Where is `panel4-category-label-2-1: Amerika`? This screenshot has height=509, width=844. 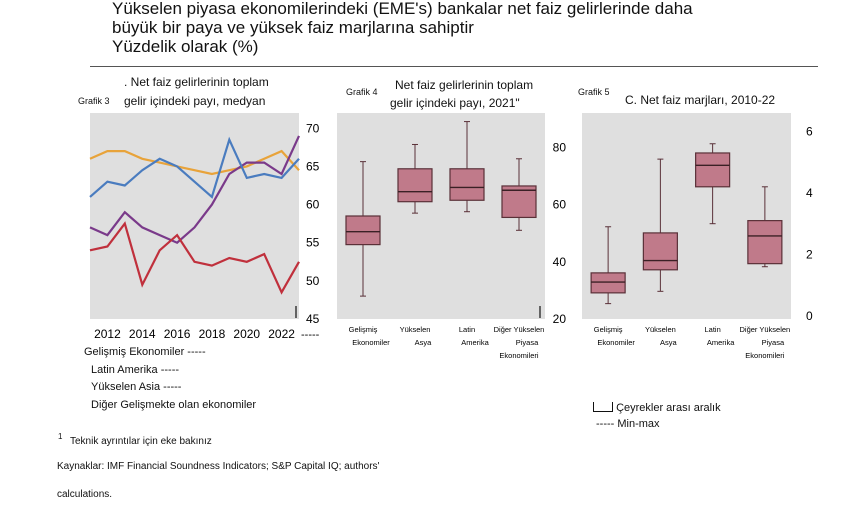
panel4-category-label-2-1: Amerika is located at coordinates (475, 342).